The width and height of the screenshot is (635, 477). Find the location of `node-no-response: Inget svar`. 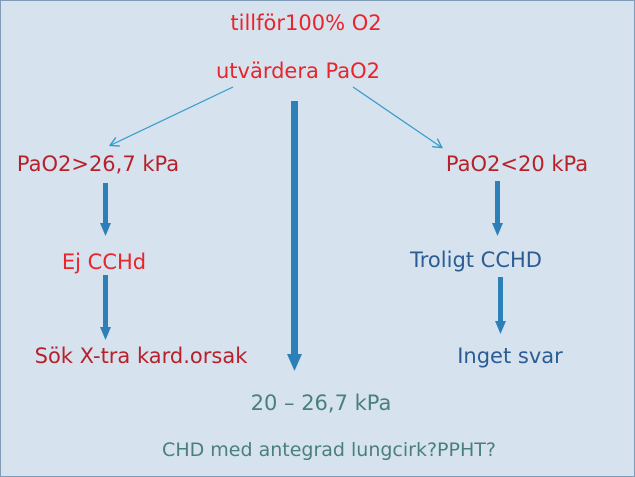

node-no-response: Inget svar is located at coordinates (510, 356).